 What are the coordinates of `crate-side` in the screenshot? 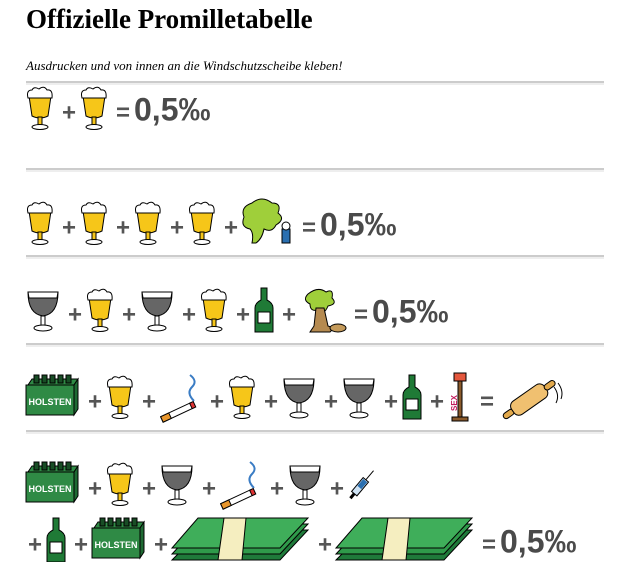 It's located at (142, 540).